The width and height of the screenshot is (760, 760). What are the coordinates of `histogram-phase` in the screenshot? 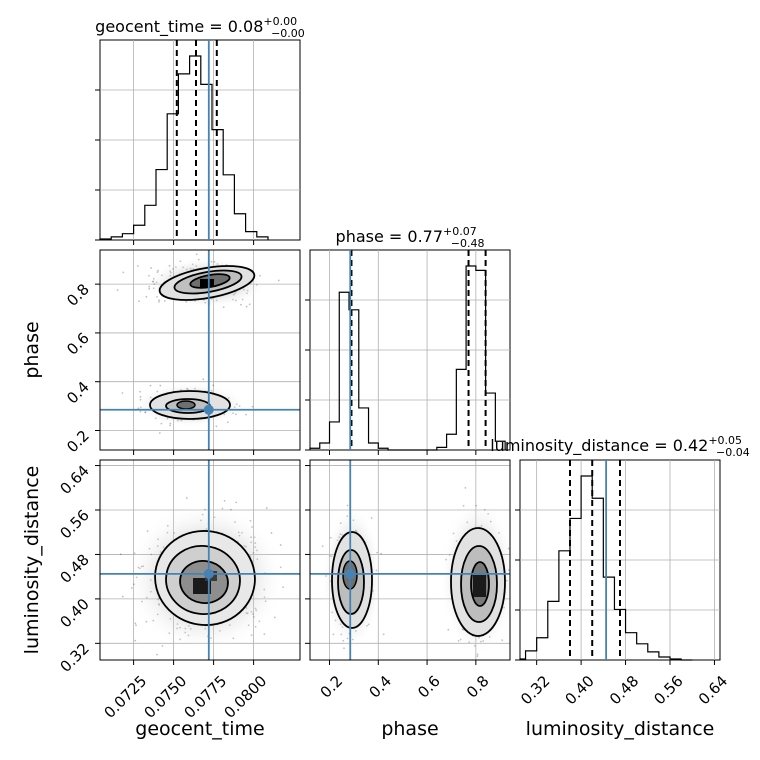 It's located at (407, 358).